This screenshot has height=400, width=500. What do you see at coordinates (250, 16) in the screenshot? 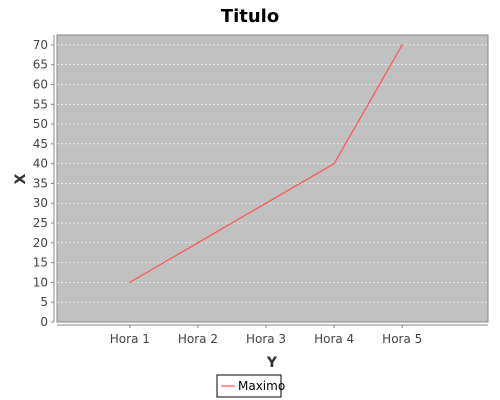
I see `chart-title: Titulo` at bounding box center [250, 16].